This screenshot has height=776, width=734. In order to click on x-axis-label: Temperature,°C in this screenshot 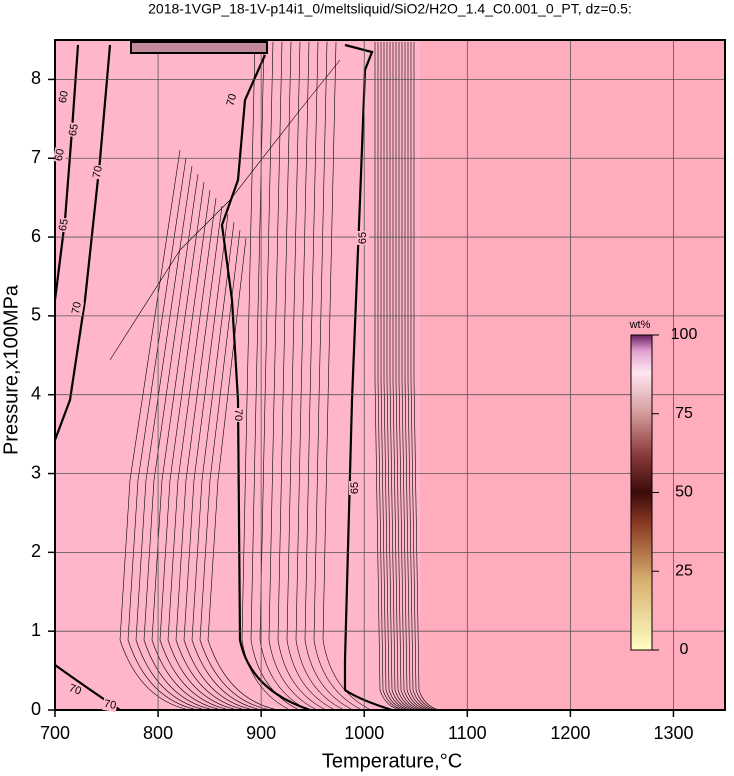, I will do `click(392, 761)`.